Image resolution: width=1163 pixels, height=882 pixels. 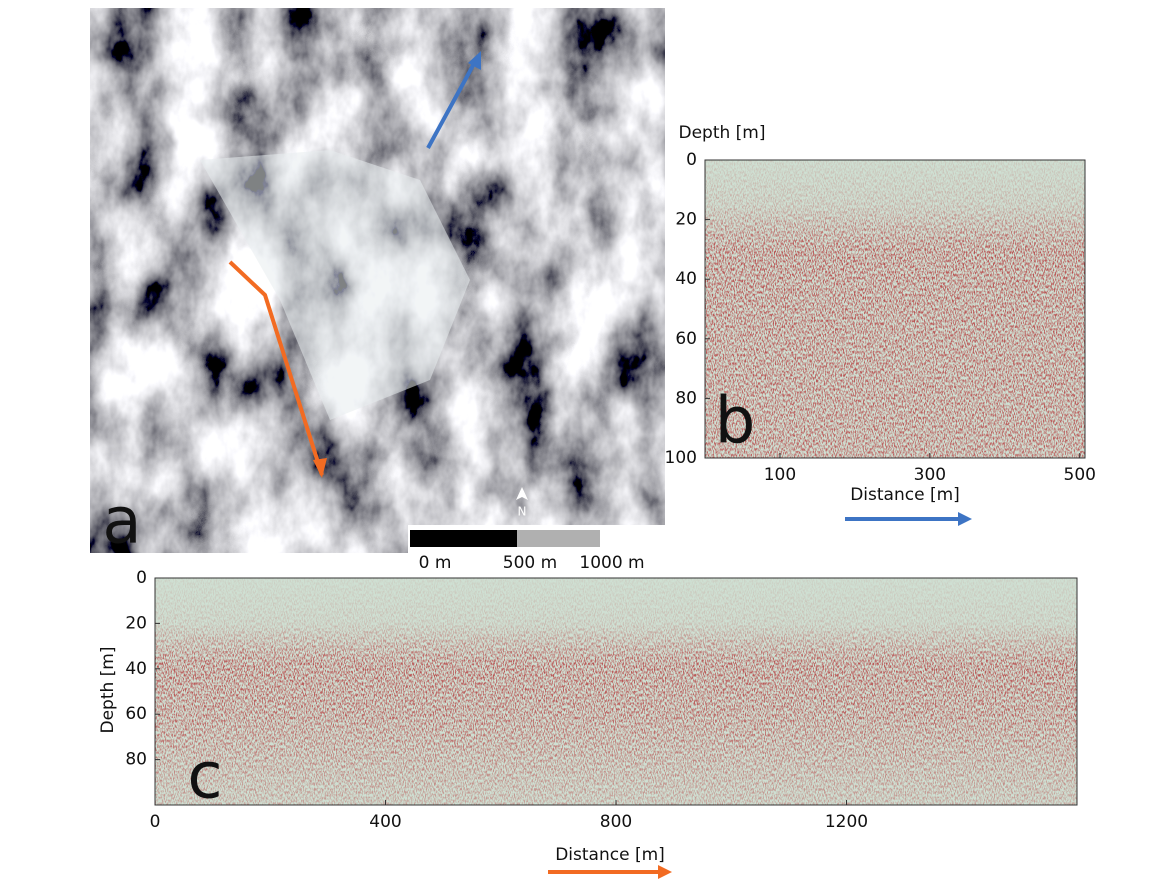 What do you see at coordinates (681, 458) in the screenshot?
I see `y-tick-label: 100` at bounding box center [681, 458].